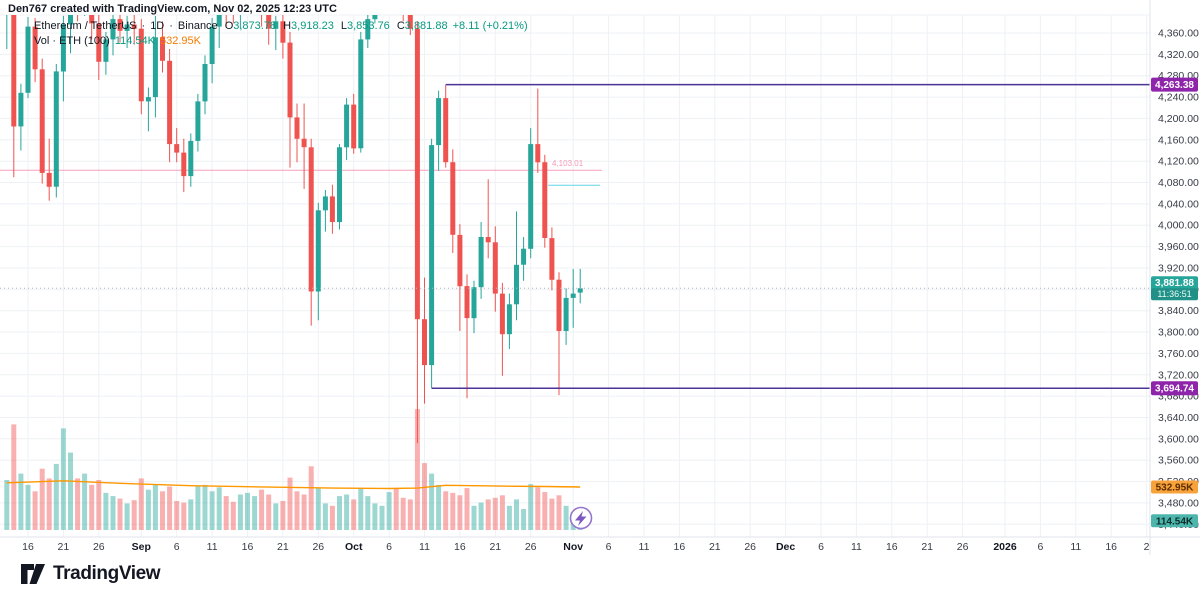 The image size is (1200, 594). Describe the element at coordinates (72, 41) in the screenshot. I see `volume-indicator-label: Vol · ETH (100)` at that location.